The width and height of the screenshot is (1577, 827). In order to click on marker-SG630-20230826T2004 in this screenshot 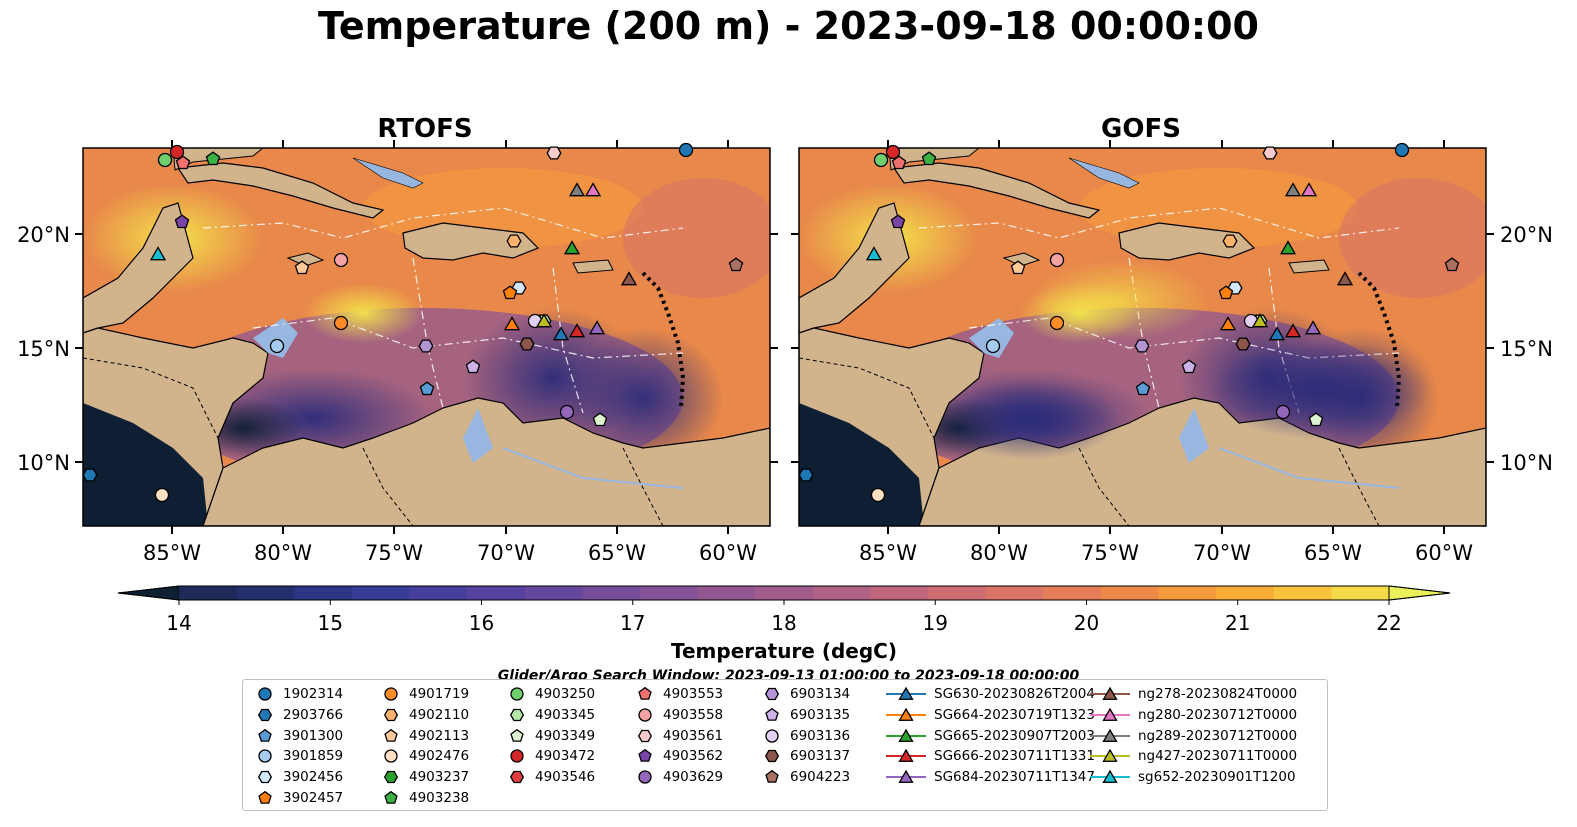, I will do `click(1277, 333)`.